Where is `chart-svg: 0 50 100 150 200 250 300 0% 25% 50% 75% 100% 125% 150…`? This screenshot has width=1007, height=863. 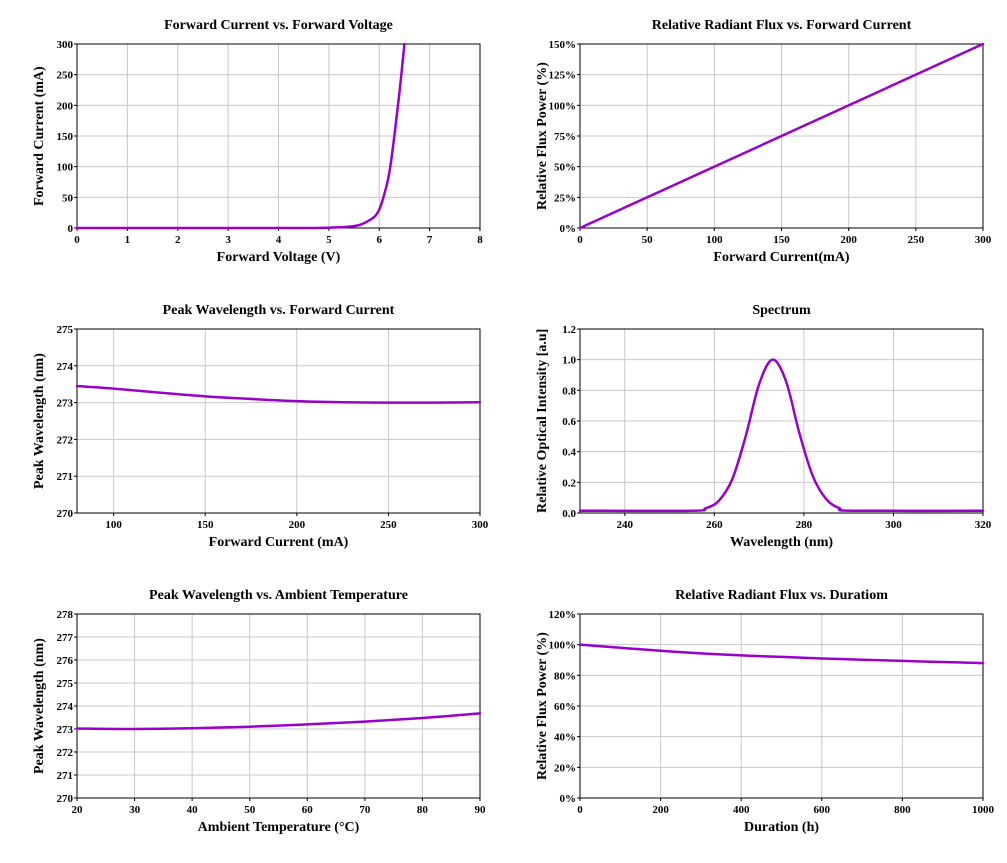
chart-svg: 0 50 100 150 200 250 300 0% 25% 50% 75% 100% 125% 150… is located at coordinates (770, 142).